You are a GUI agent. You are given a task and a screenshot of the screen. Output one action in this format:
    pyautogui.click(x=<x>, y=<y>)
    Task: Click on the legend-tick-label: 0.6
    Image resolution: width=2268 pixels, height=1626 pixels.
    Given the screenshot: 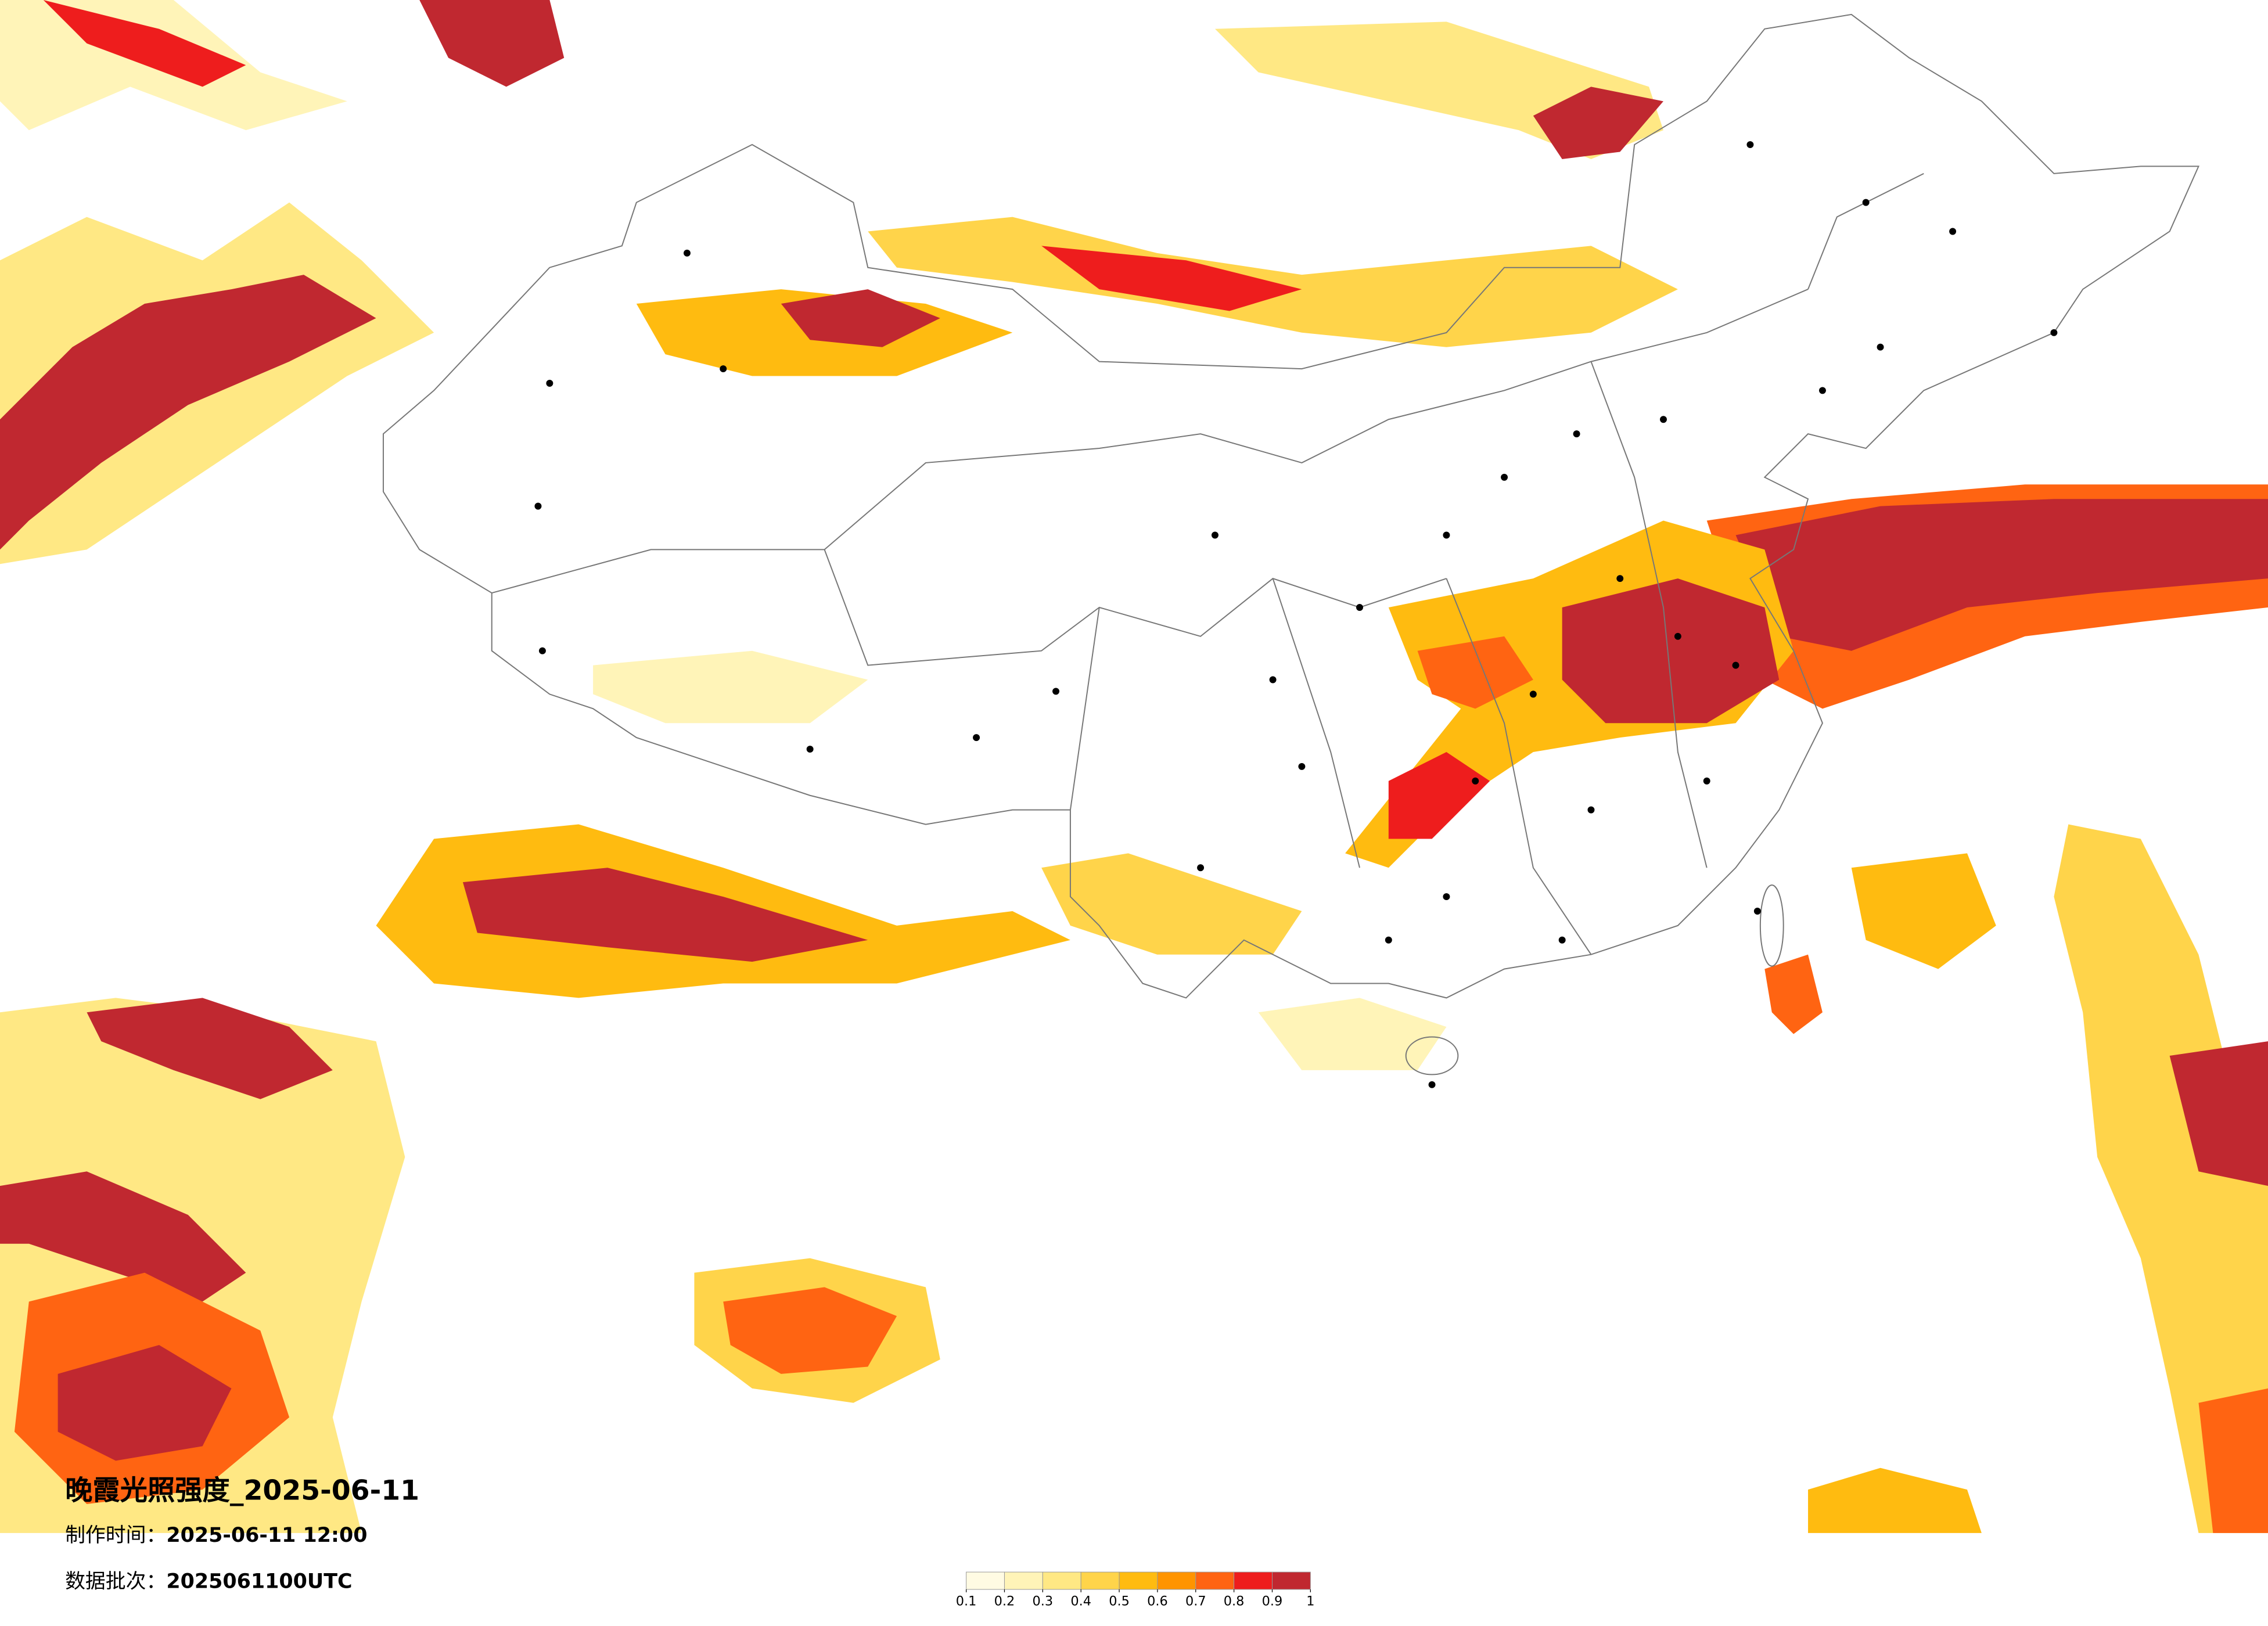 What is the action you would take?
    pyautogui.click(x=1157, y=1601)
    